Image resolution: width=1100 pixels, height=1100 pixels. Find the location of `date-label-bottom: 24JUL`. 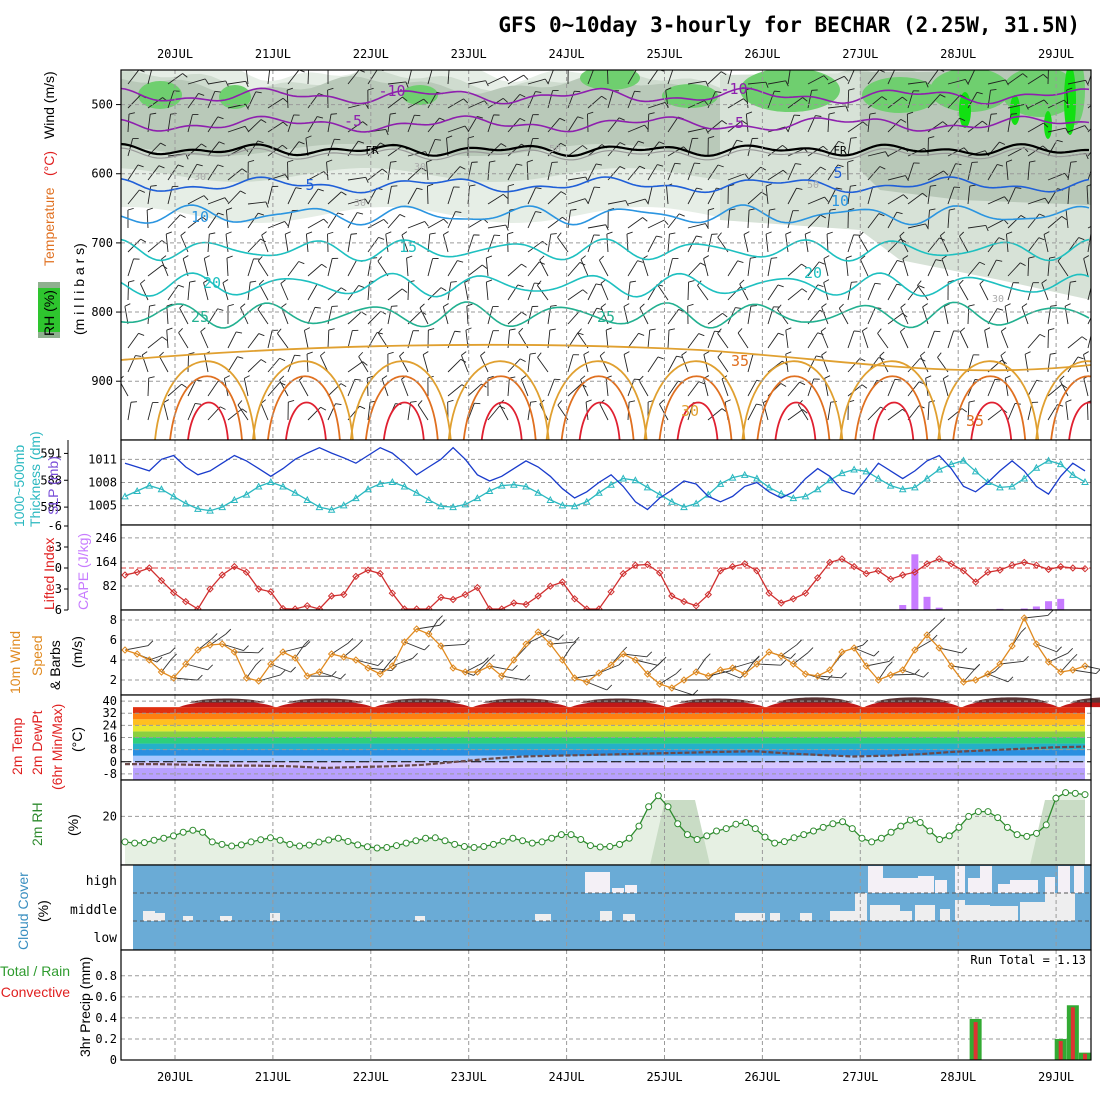

date-label-bottom: 24JUL is located at coordinates (567, 1077).